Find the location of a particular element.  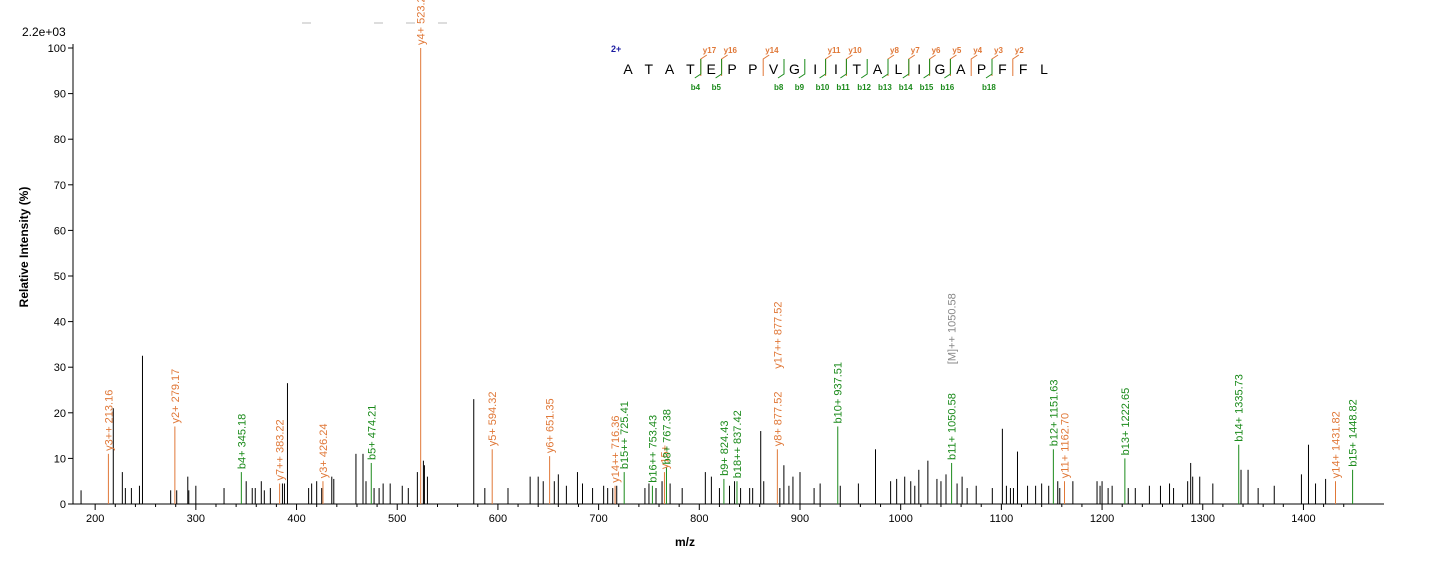

b-ion-label: b10 is located at coordinates (823, 87).